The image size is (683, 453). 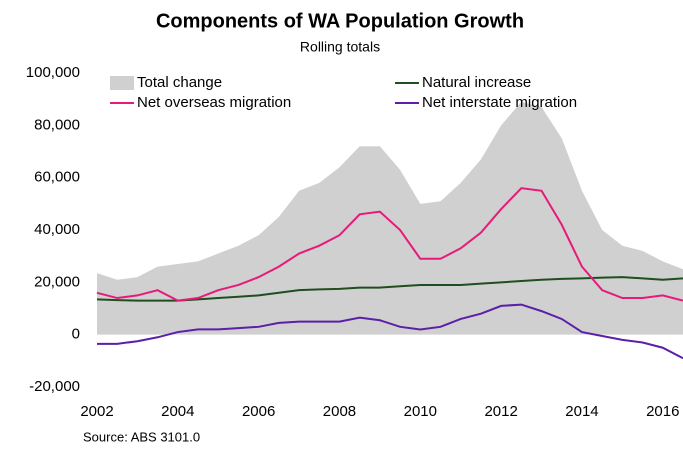 What do you see at coordinates (476, 82) in the screenshot?
I see `legend-label: Natural increase` at bounding box center [476, 82].